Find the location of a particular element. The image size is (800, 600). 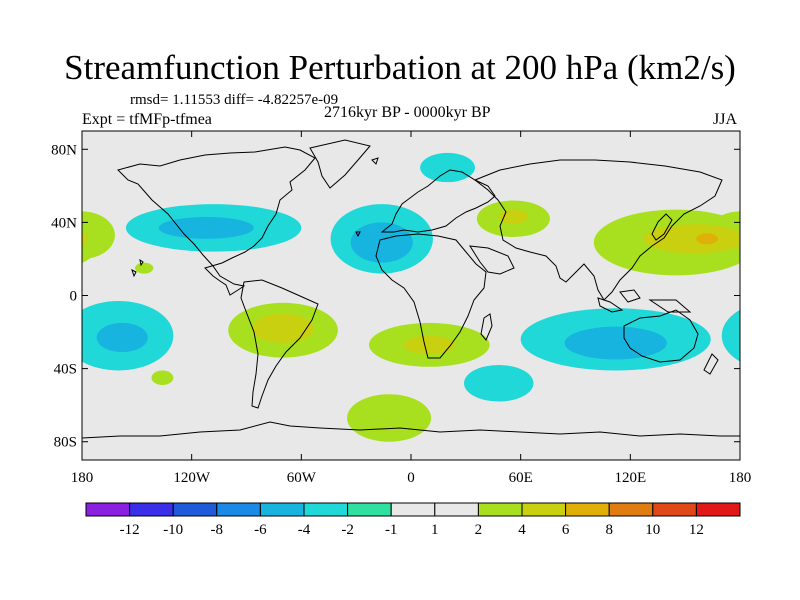

colorbar-label: -1 is located at coordinates (391, 530).